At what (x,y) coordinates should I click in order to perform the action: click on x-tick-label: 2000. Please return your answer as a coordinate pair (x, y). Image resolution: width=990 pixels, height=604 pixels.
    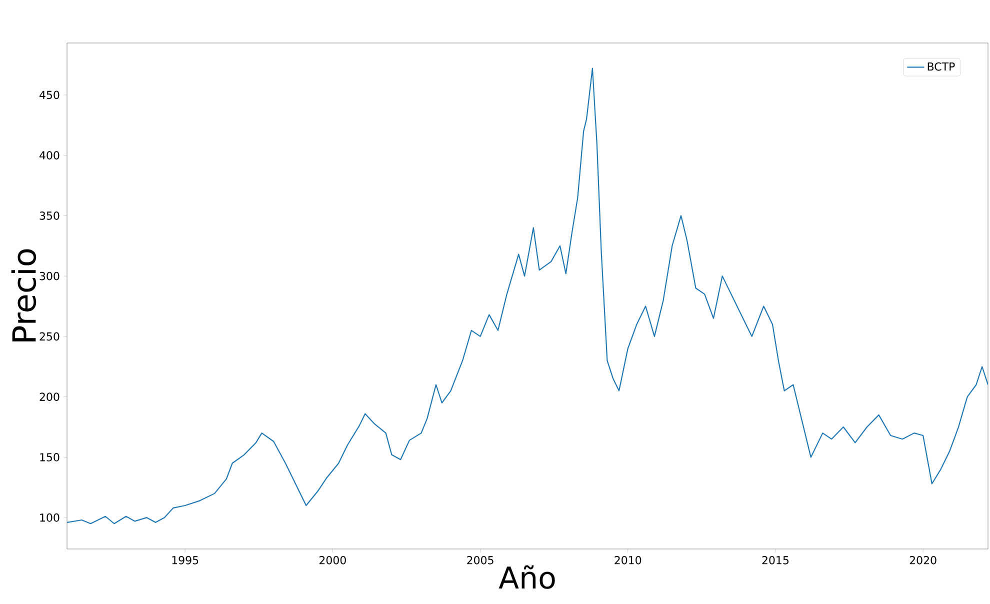
    Looking at the image, I should click on (332, 560).